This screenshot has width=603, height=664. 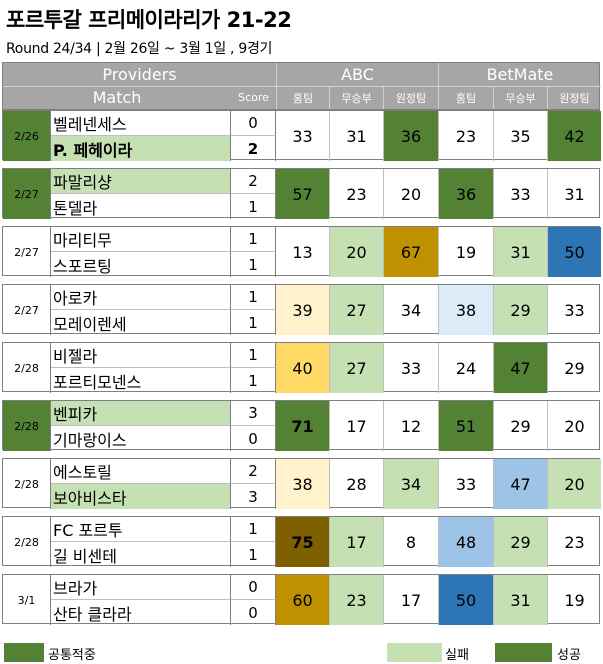 What do you see at coordinates (574, 97) in the screenshot?
I see `header-betmate-away: 원정팀` at bounding box center [574, 97].